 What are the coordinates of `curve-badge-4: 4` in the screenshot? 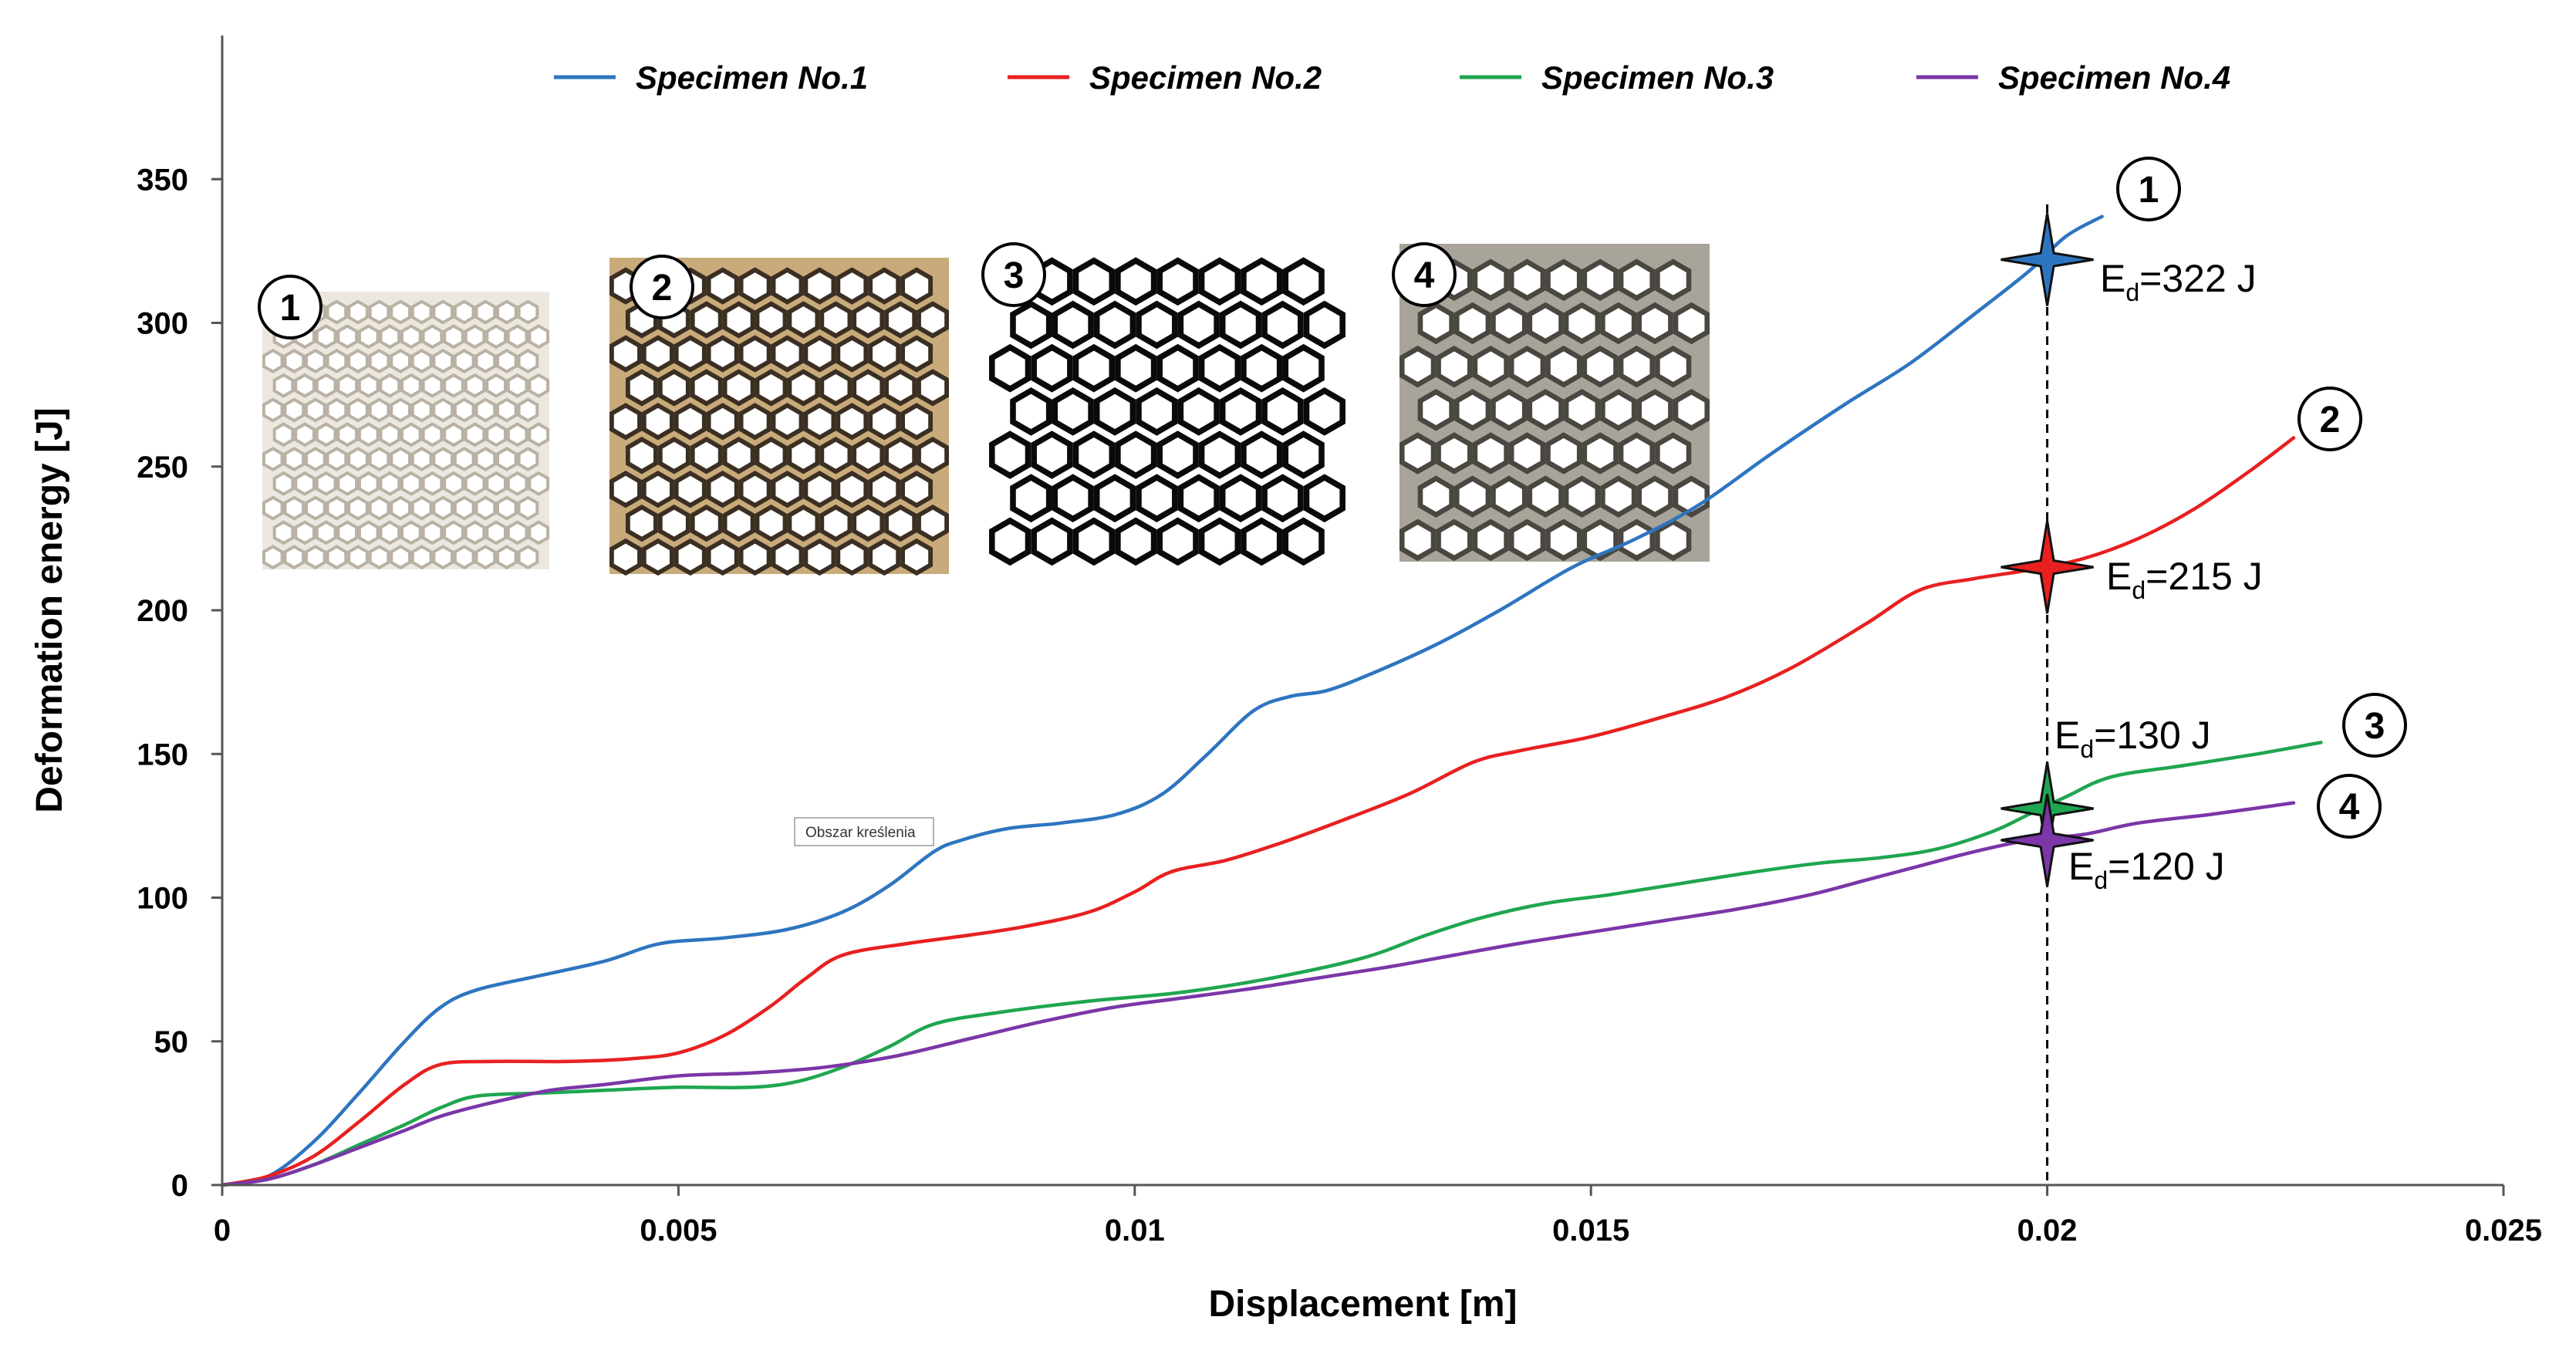 It's located at (2350, 806).